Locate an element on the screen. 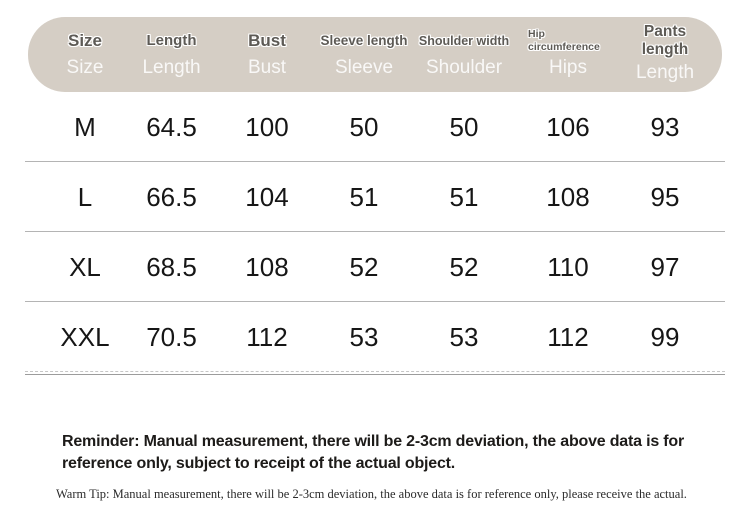  column-subtitle: Size is located at coordinates (85, 67).